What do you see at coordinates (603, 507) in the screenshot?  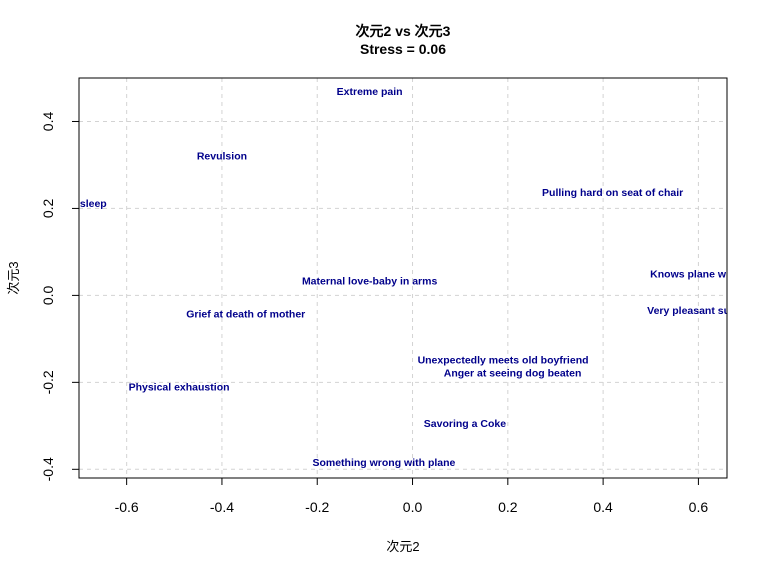 I see `x-tick-label: 0.4` at bounding box center [603, 507].